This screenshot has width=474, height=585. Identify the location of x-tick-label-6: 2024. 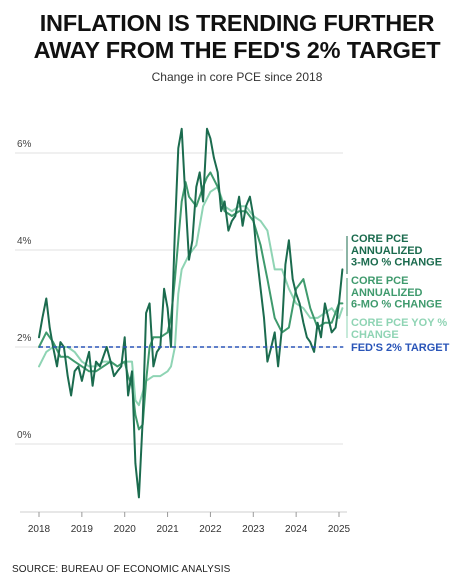
(296, 529).